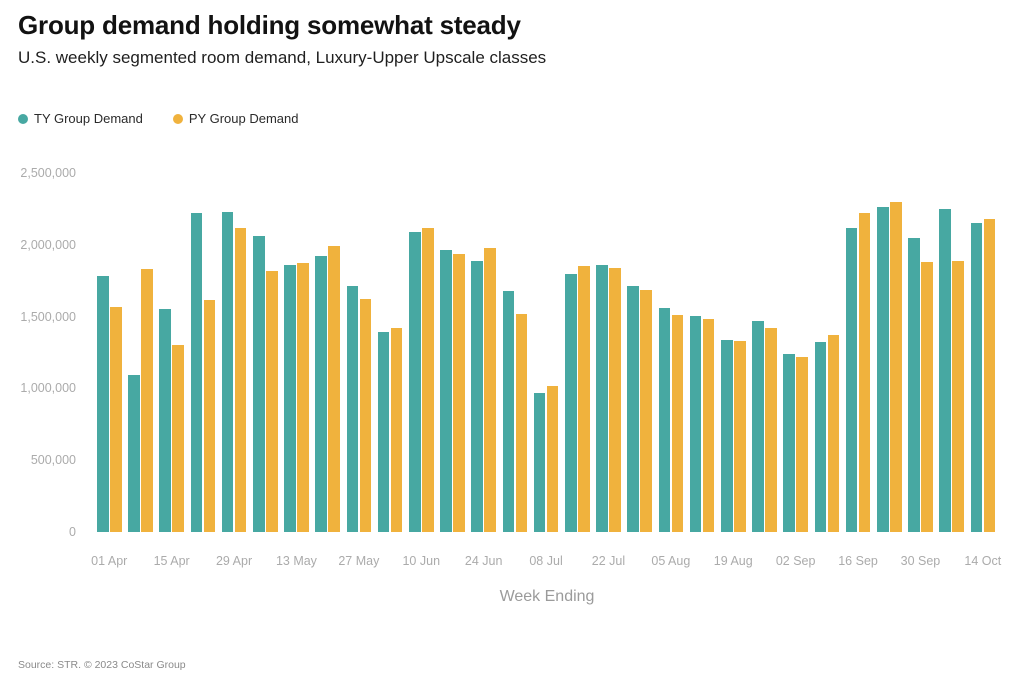 This screenshot has width=1024, height=679. What do you see at coordinates (483, 561) in the screenshot?
I see `x-tick-label: 24 Jun` at bounding box center [483, 561].